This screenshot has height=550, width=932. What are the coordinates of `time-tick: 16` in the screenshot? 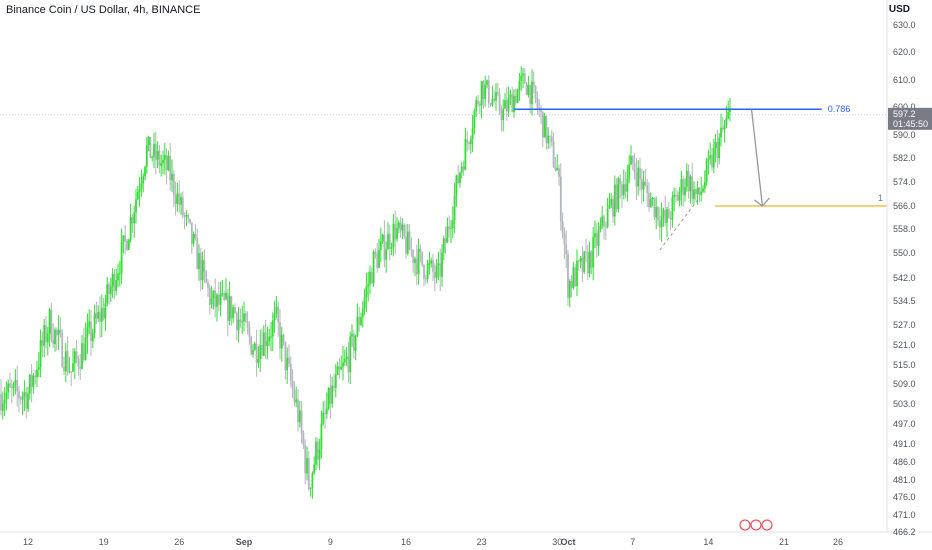 It's located at (406, 542).